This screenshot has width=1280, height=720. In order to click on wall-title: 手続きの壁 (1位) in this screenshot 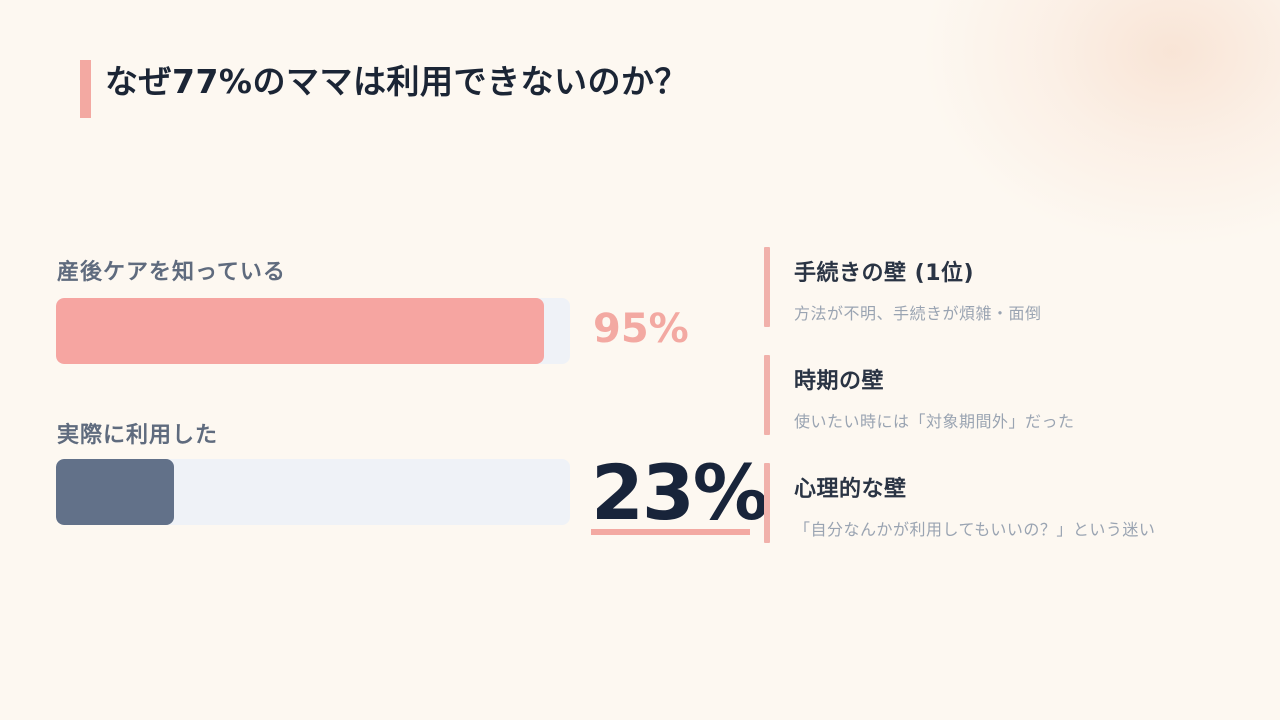, I will do `click(884, 273)`.